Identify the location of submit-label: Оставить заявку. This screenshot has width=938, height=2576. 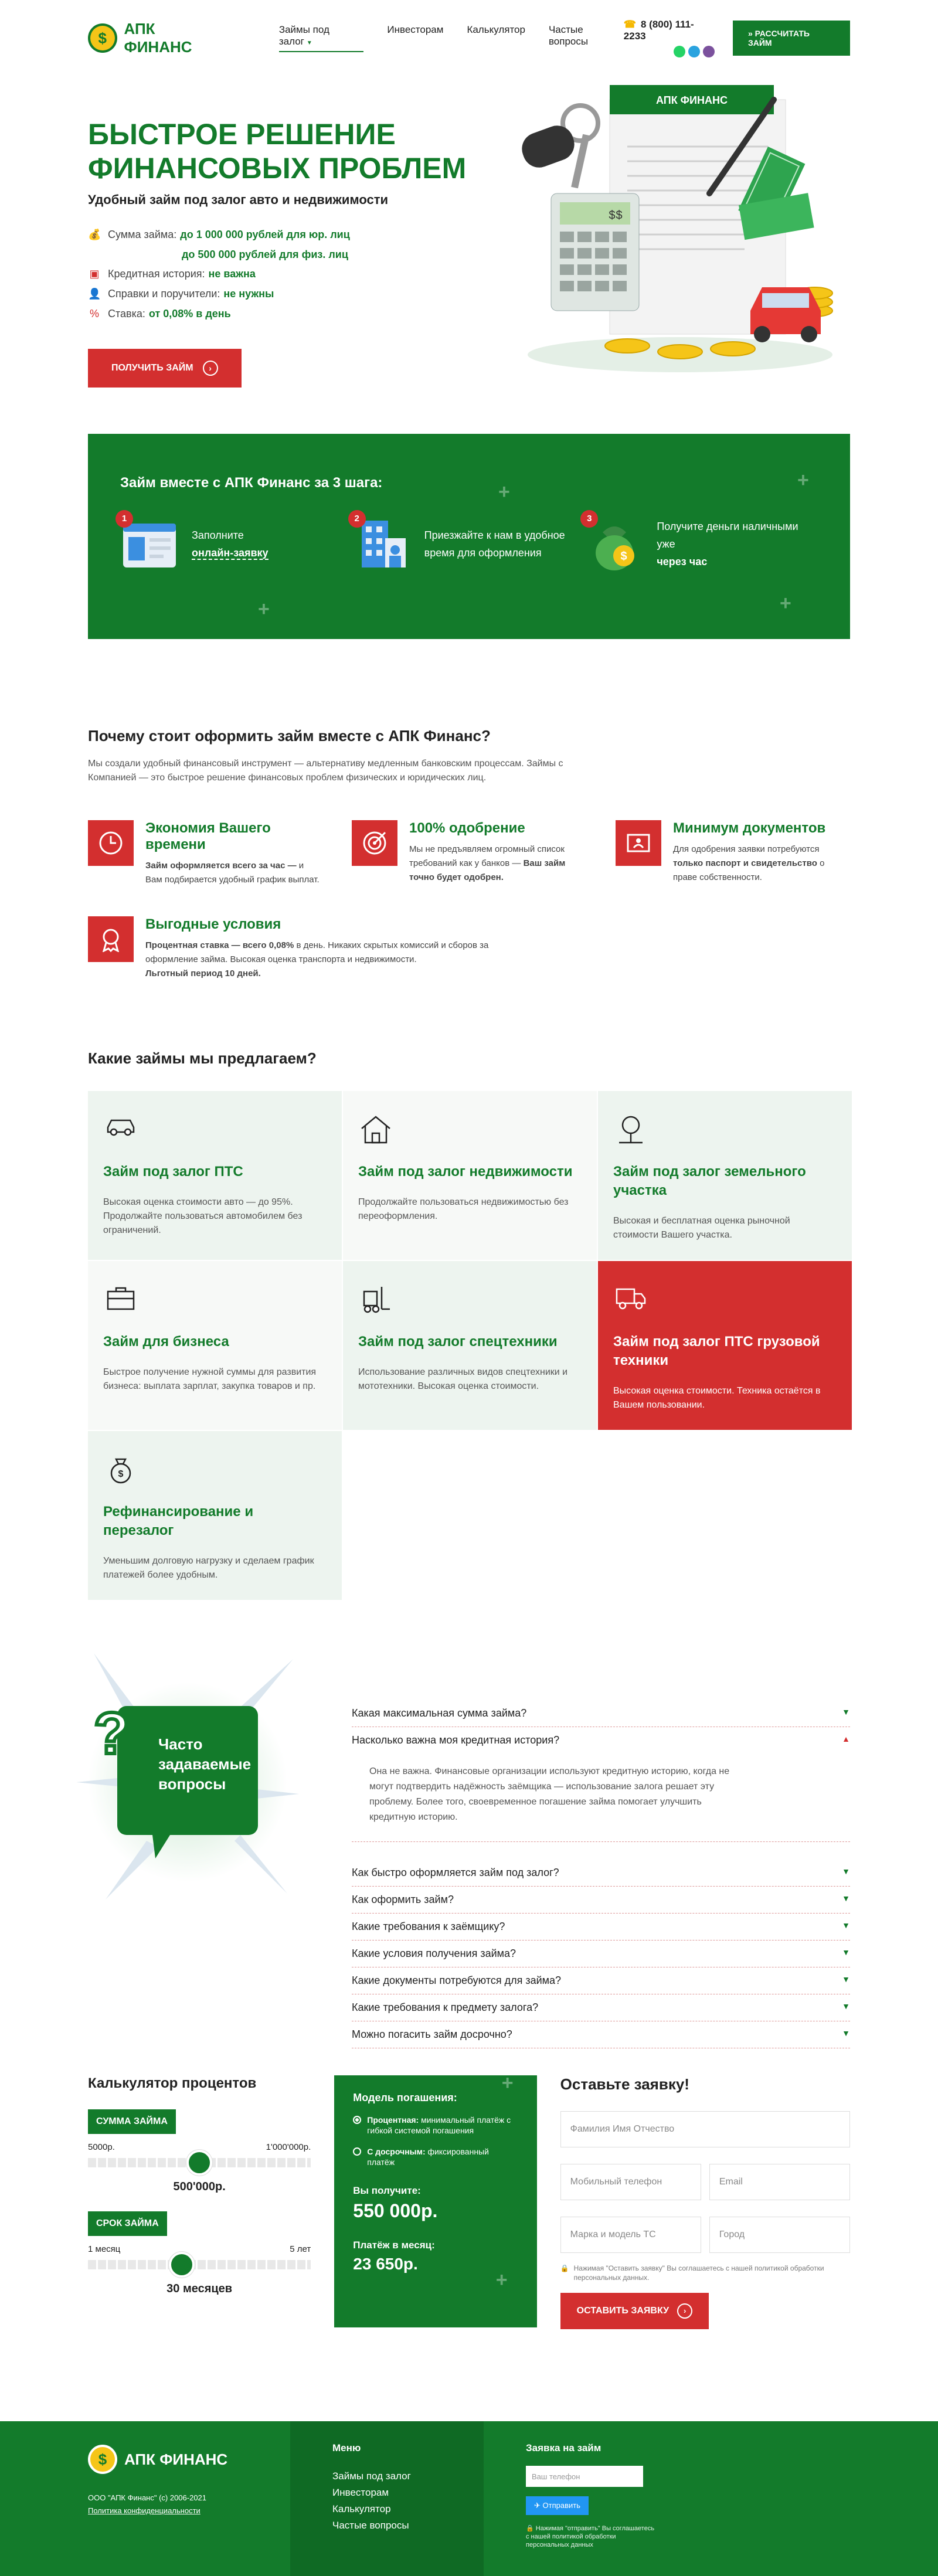
(622, 2311).